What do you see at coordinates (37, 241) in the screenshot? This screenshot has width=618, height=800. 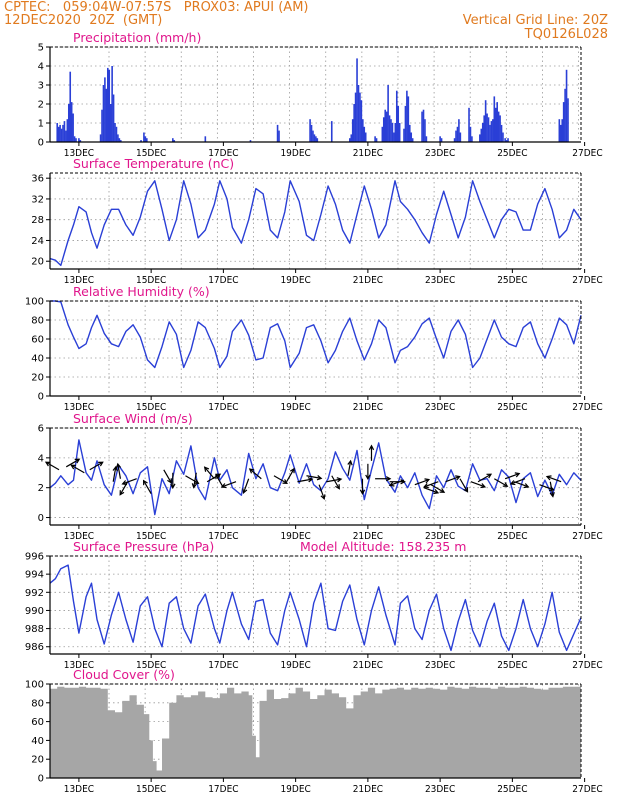 I see `y-tick-label: 24` at bounding box center [37, 241].